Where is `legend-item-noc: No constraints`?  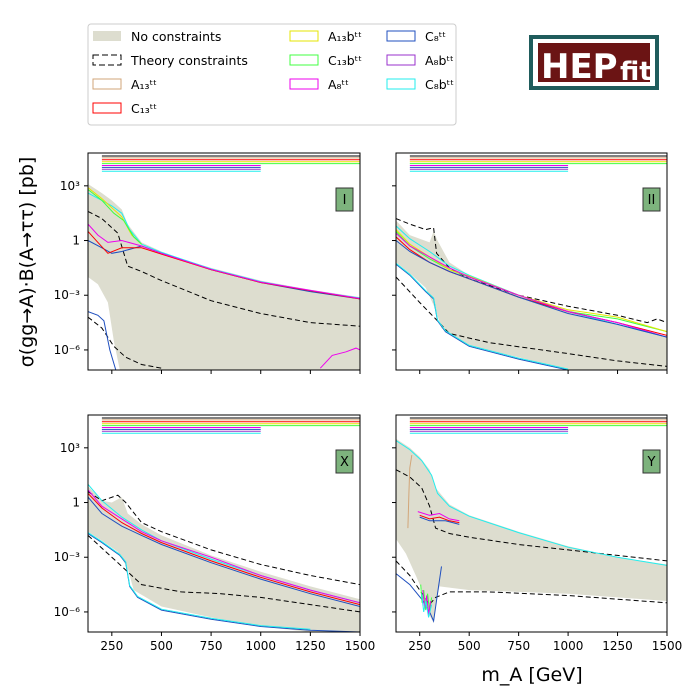
legend-item-noc: No constraints is located at coordinates (157, 36).